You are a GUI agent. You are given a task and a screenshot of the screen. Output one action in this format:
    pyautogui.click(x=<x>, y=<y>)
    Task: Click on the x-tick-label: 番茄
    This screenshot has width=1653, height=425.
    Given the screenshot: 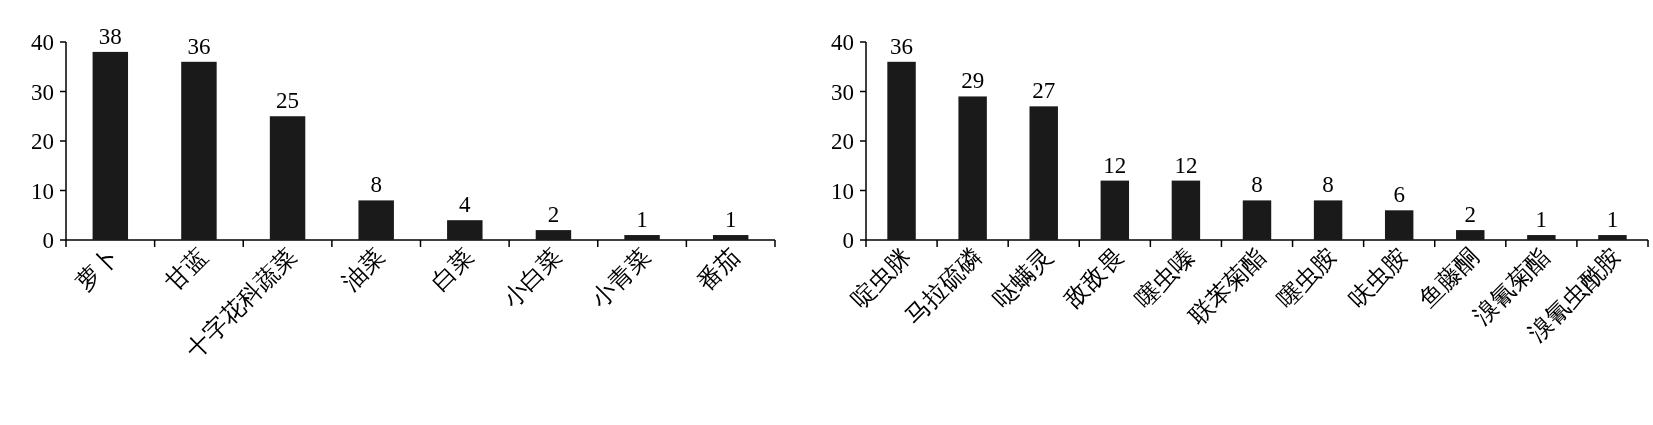 What is the action you would take?
    pyautogui.click(x=718, y=269)
    